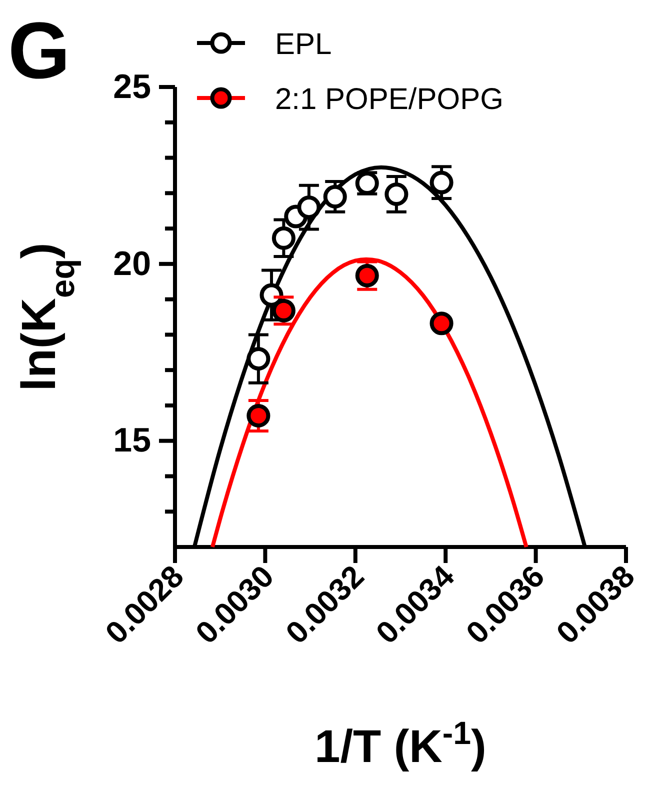  I want to click on x-axis-title: 1/T (K$^{-1}$), so click(400, 743).